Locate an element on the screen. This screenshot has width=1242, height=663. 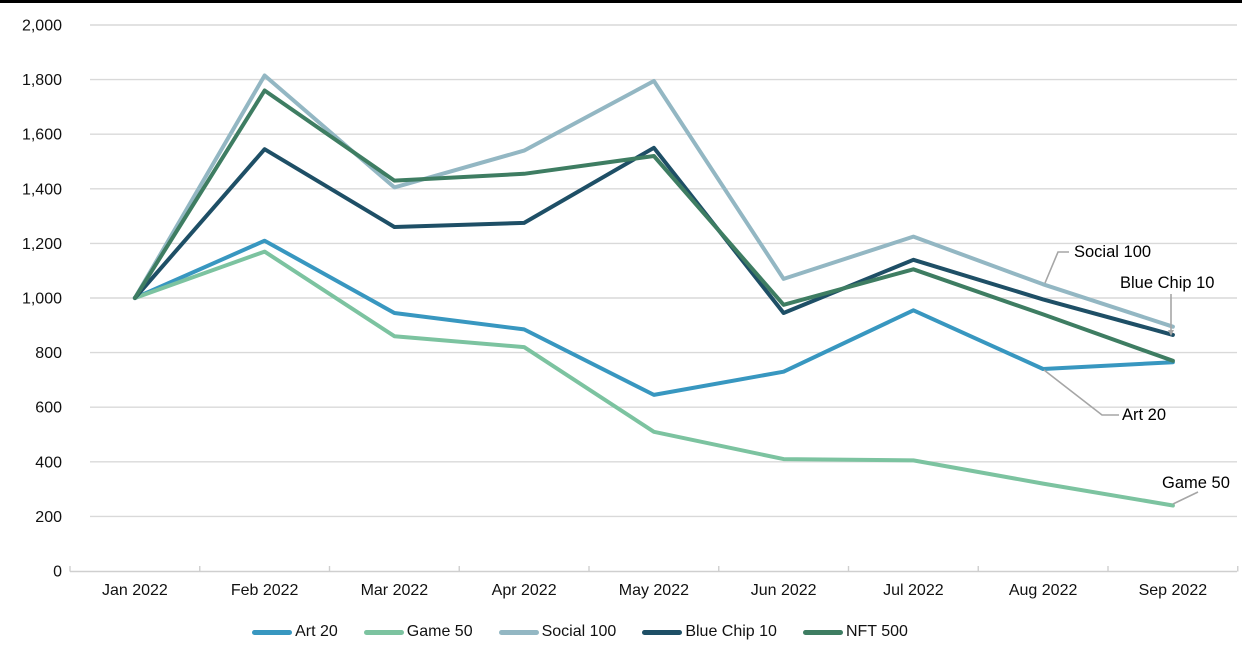
y-axis-tick-label-0: 0 is located at coordinates (57, 572).